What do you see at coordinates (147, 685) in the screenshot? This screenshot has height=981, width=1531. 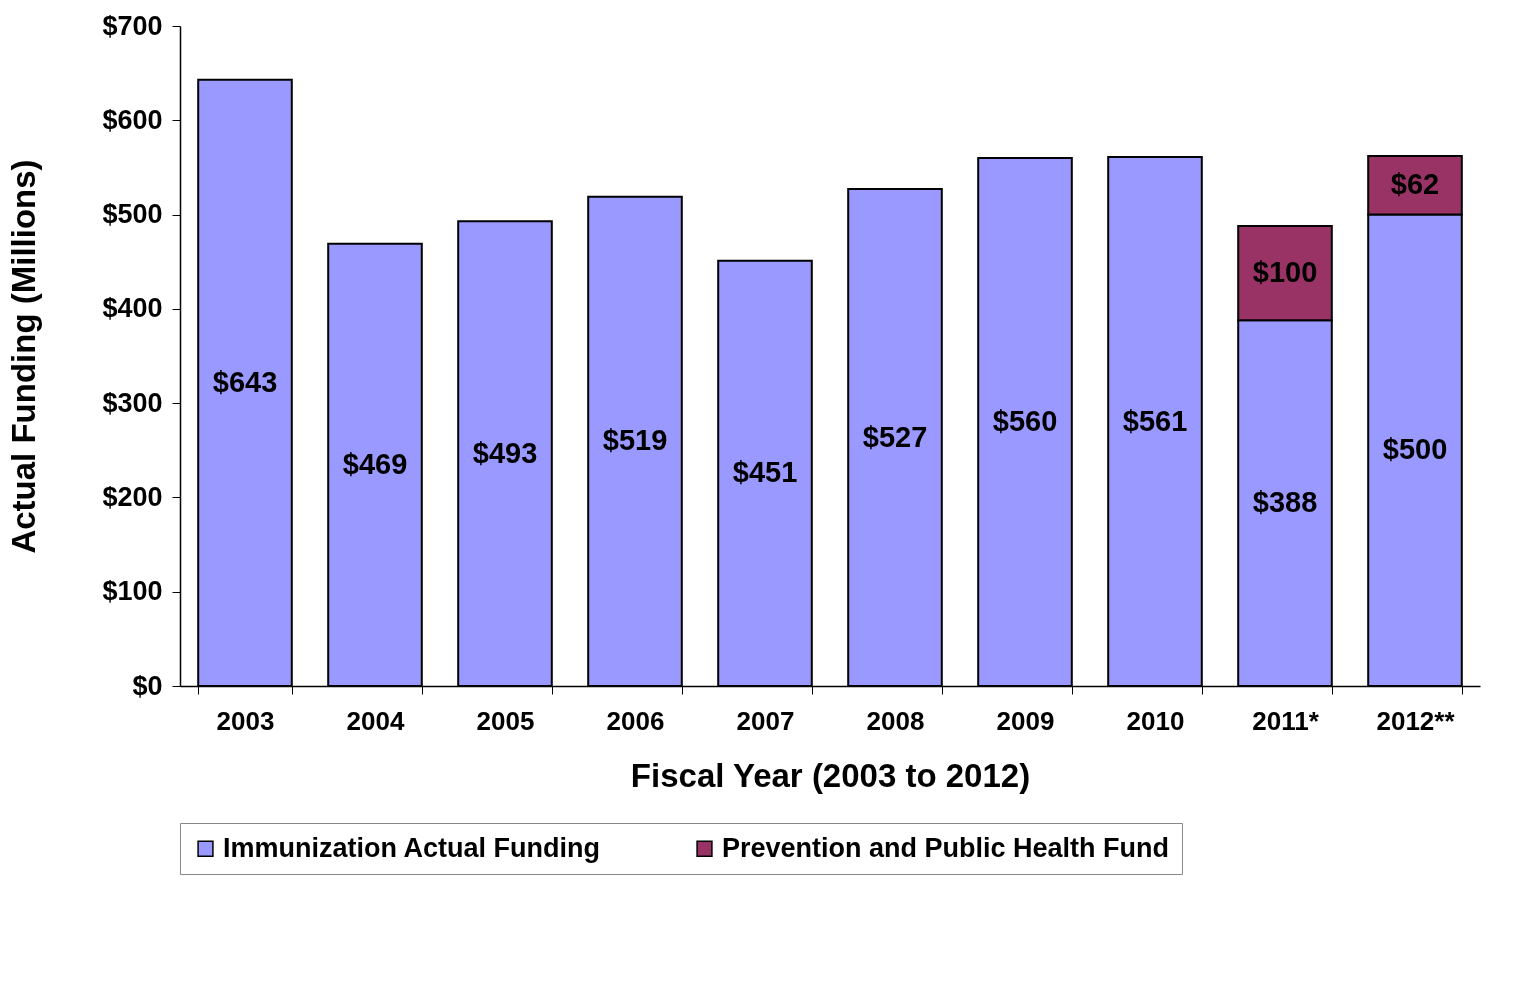 I see `y-tick-label: $0` at bounding box center [147, 685].